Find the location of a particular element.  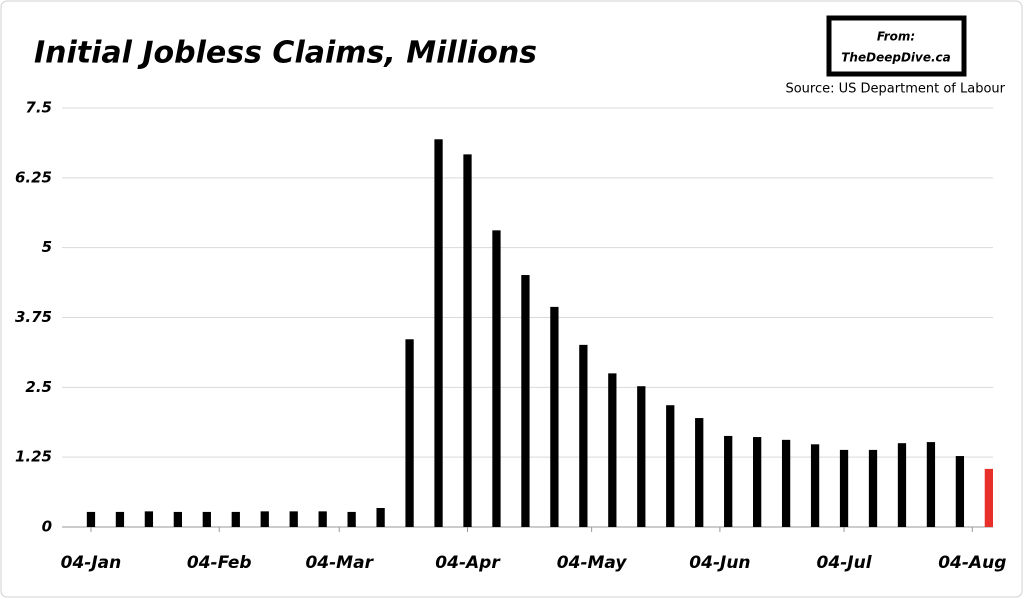

source-note: Source: US Department of Labour is located at coordinates (895, 89).